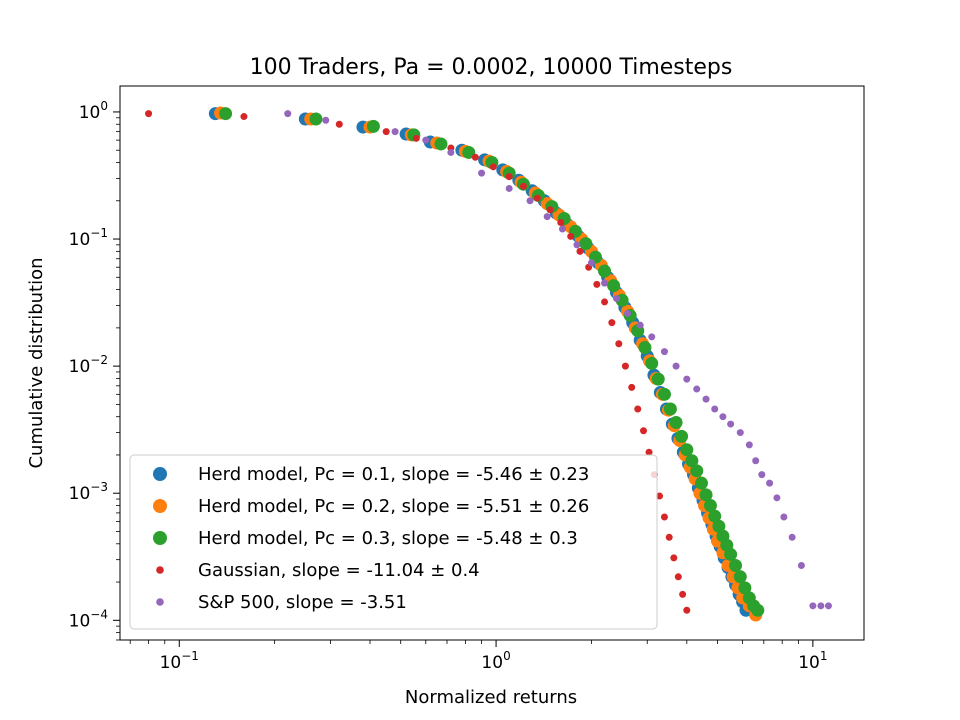  What do you see at coordinates (302, 602) in the screenshot?
I see `legend-label: S&P 500, slope = -3.51` at bounding box center [302, 602].